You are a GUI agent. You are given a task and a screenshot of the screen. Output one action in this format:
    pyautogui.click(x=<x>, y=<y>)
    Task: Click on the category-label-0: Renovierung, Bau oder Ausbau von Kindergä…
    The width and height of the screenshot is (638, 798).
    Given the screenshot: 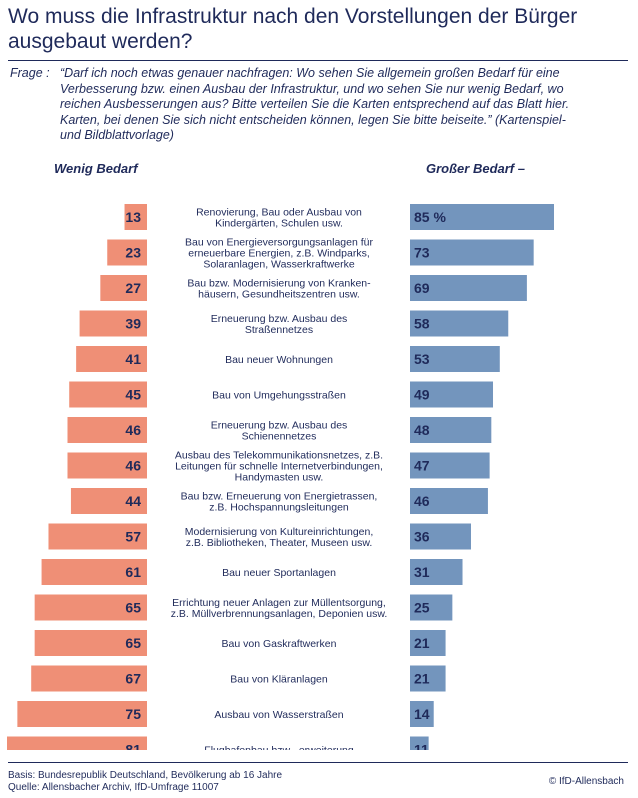 What is the action you would take?
    pyautogui.click(x=279, y=218)
    